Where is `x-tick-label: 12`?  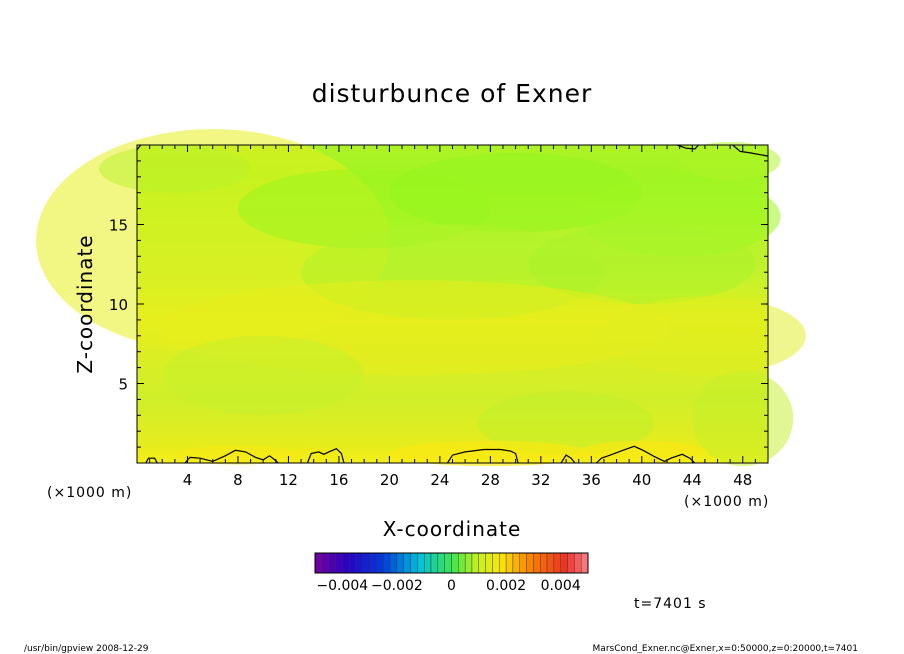
x-tick-label: 12 is located at coordinates (288, 480).